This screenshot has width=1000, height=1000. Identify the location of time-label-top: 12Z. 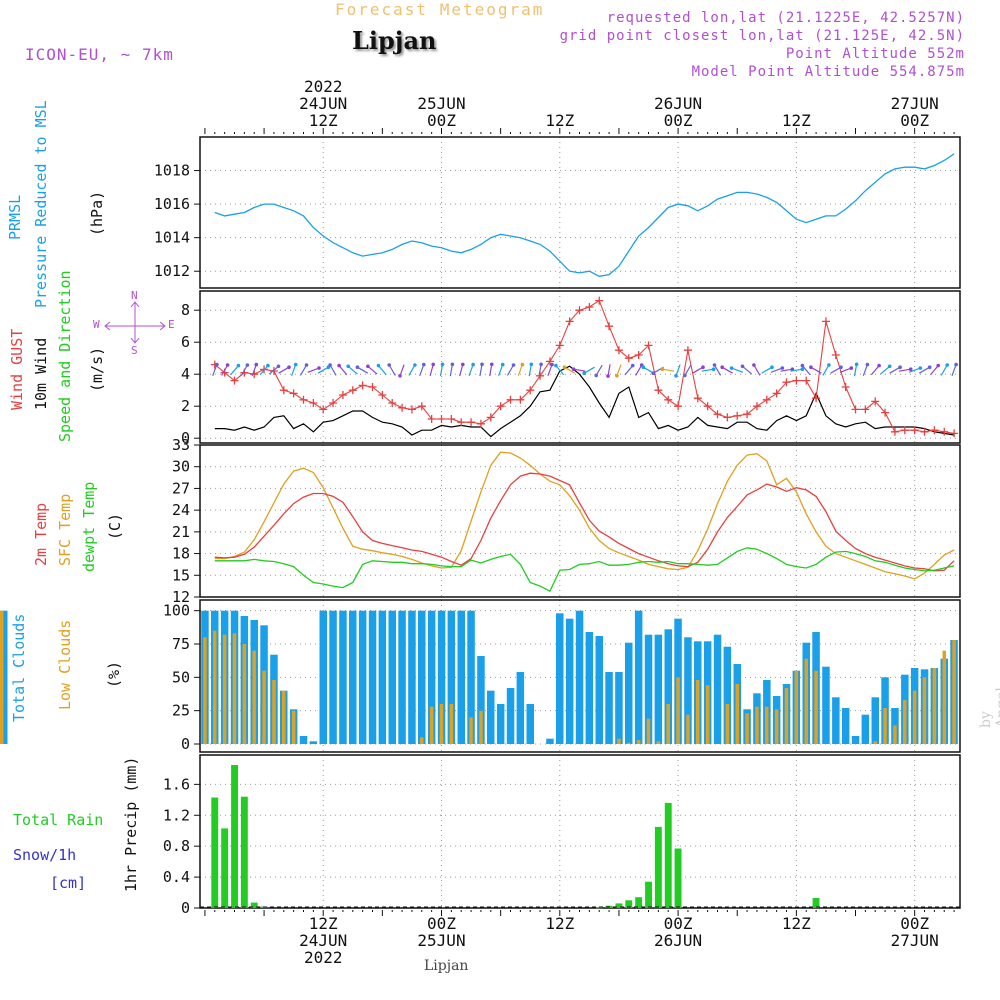
(323, 120).